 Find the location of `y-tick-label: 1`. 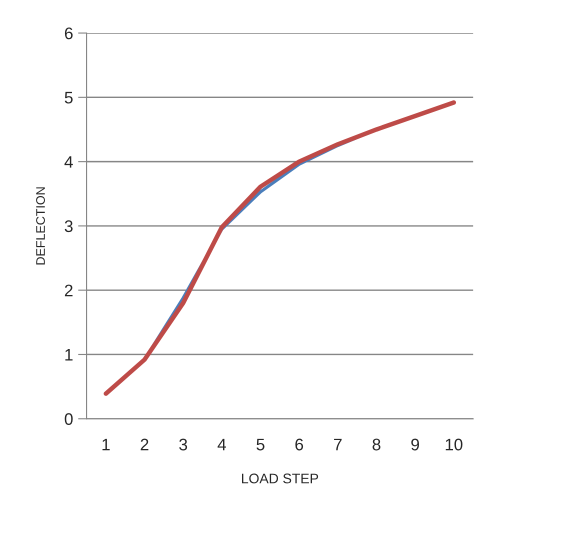

y-tick-label: 1 is located at coordinates (69, 355).